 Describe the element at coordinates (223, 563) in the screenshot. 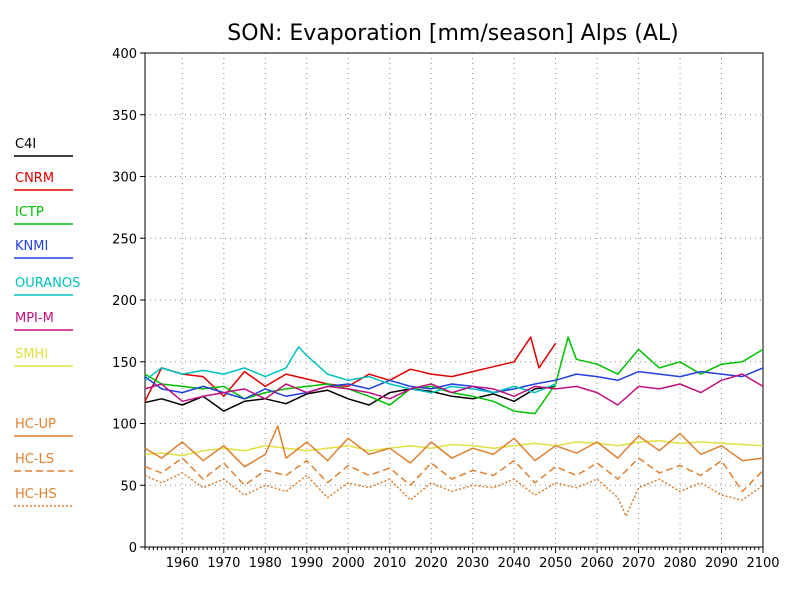

I see `x-tick-label: 1970` at that location.